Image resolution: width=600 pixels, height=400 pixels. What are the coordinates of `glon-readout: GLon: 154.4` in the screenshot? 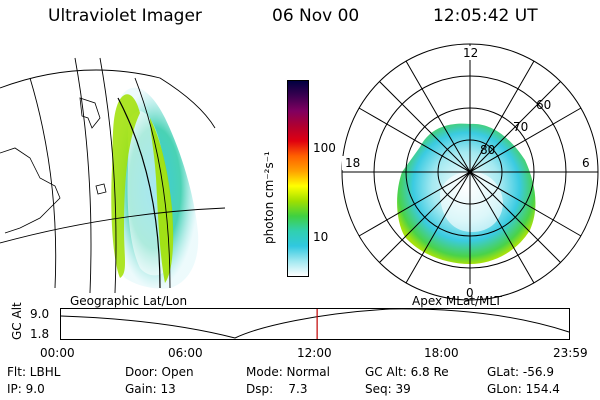 It's located at (523, 389).